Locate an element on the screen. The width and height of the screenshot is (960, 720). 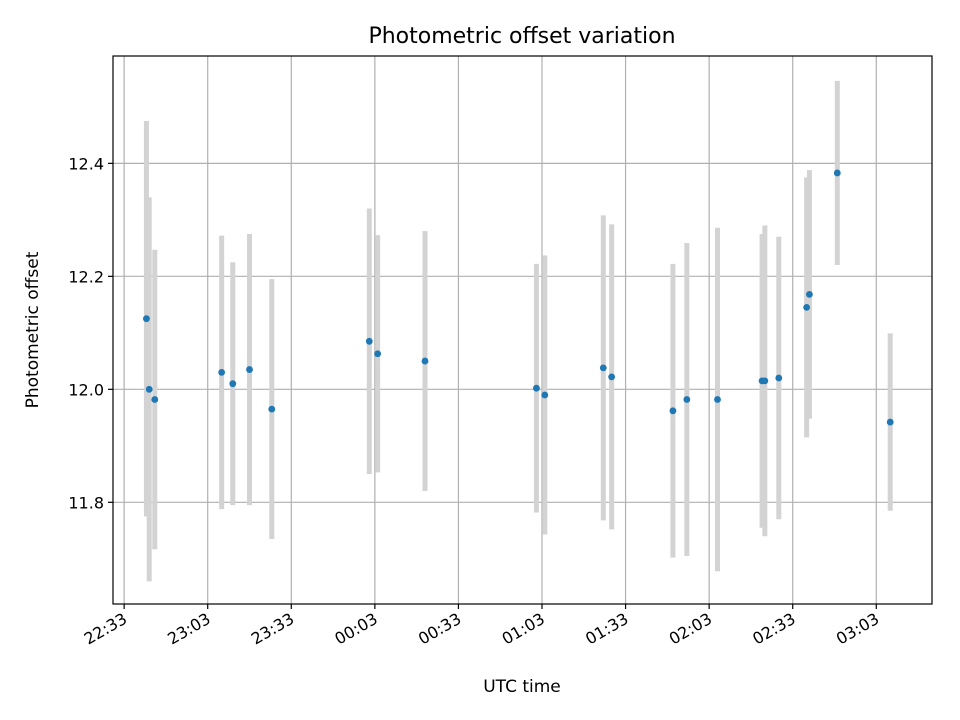
y-tick-label: 12.4 is located at coordinates (86, 163).